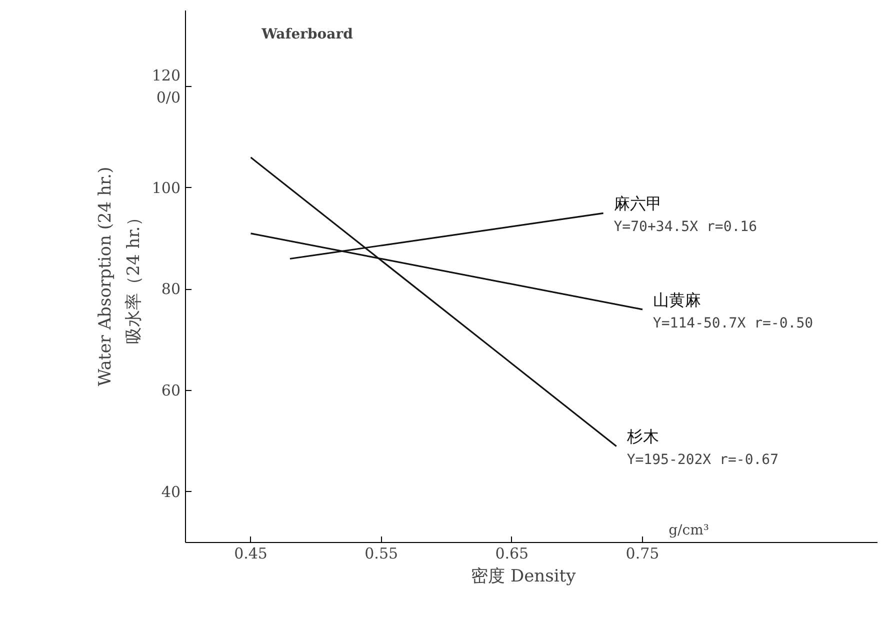  Describe the element at coordinates (686, 227) in the screenshot. I see `annotation: Y=70+34.5X r=0.16` at that location.